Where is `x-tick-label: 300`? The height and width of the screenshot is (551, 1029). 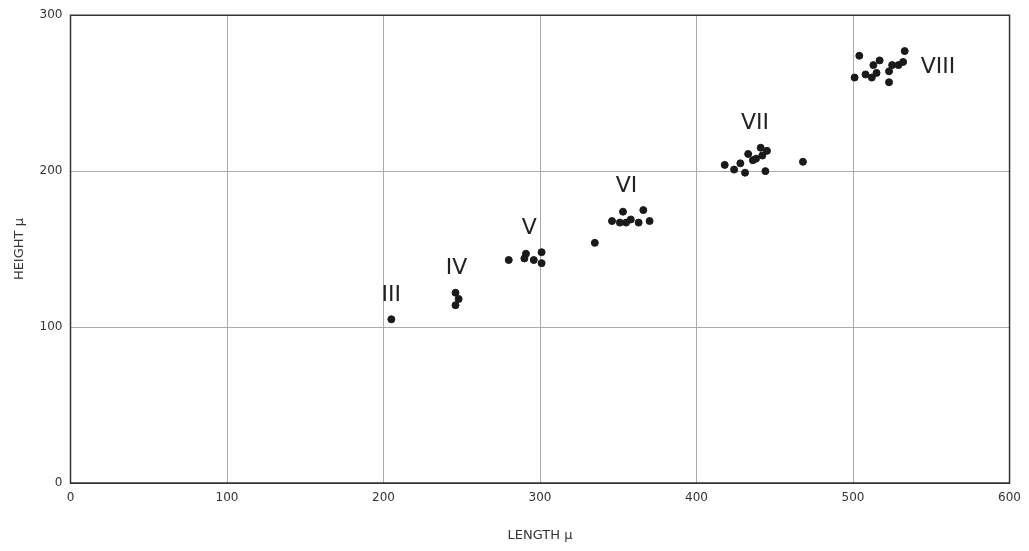 x-tick-label: 300 is located at coordinates (540, 497).